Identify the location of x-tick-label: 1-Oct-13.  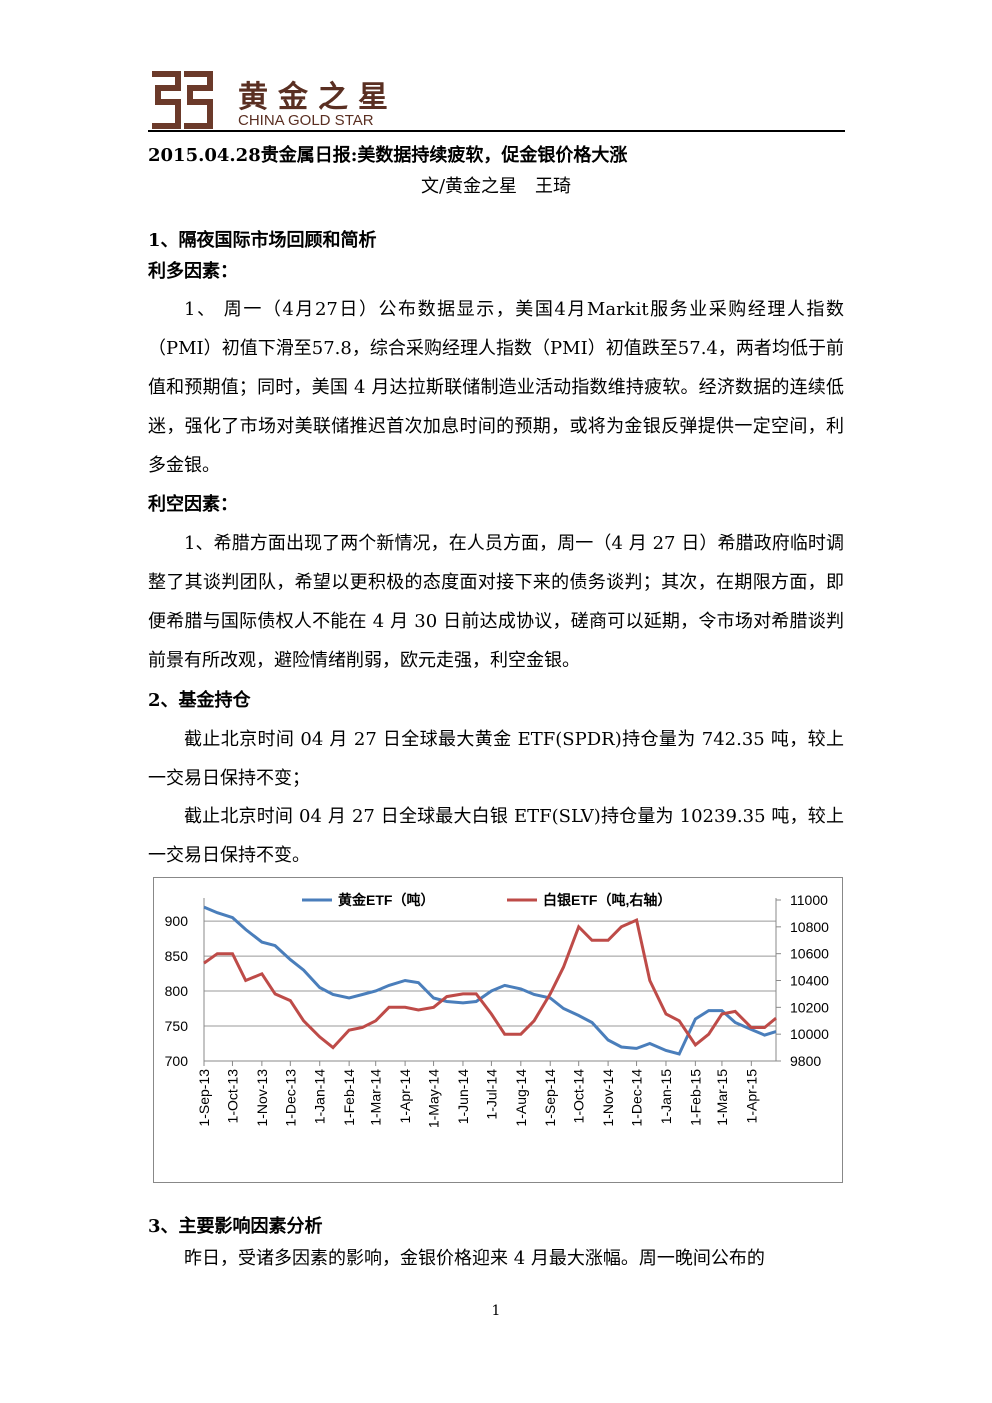
(232, 1096).